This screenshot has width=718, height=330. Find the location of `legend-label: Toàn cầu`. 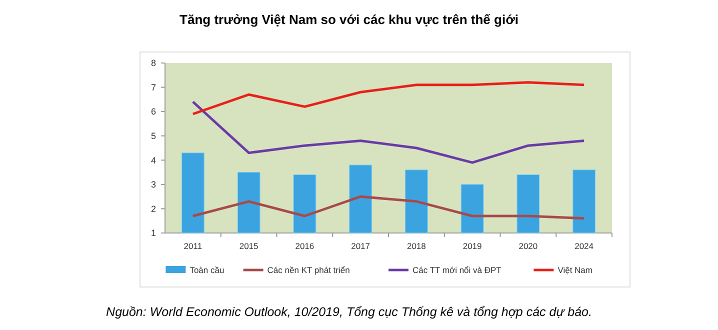

legend-label: Toàn cầu is located at coordinates (207, 269).